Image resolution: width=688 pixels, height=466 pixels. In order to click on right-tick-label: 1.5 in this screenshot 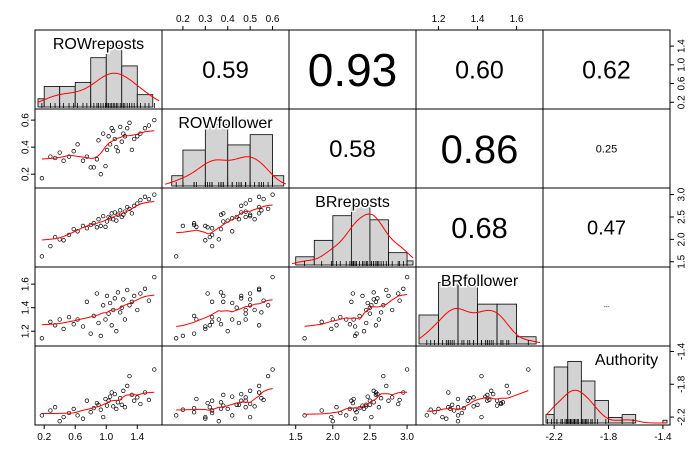, I will do `click(682, 261)`.